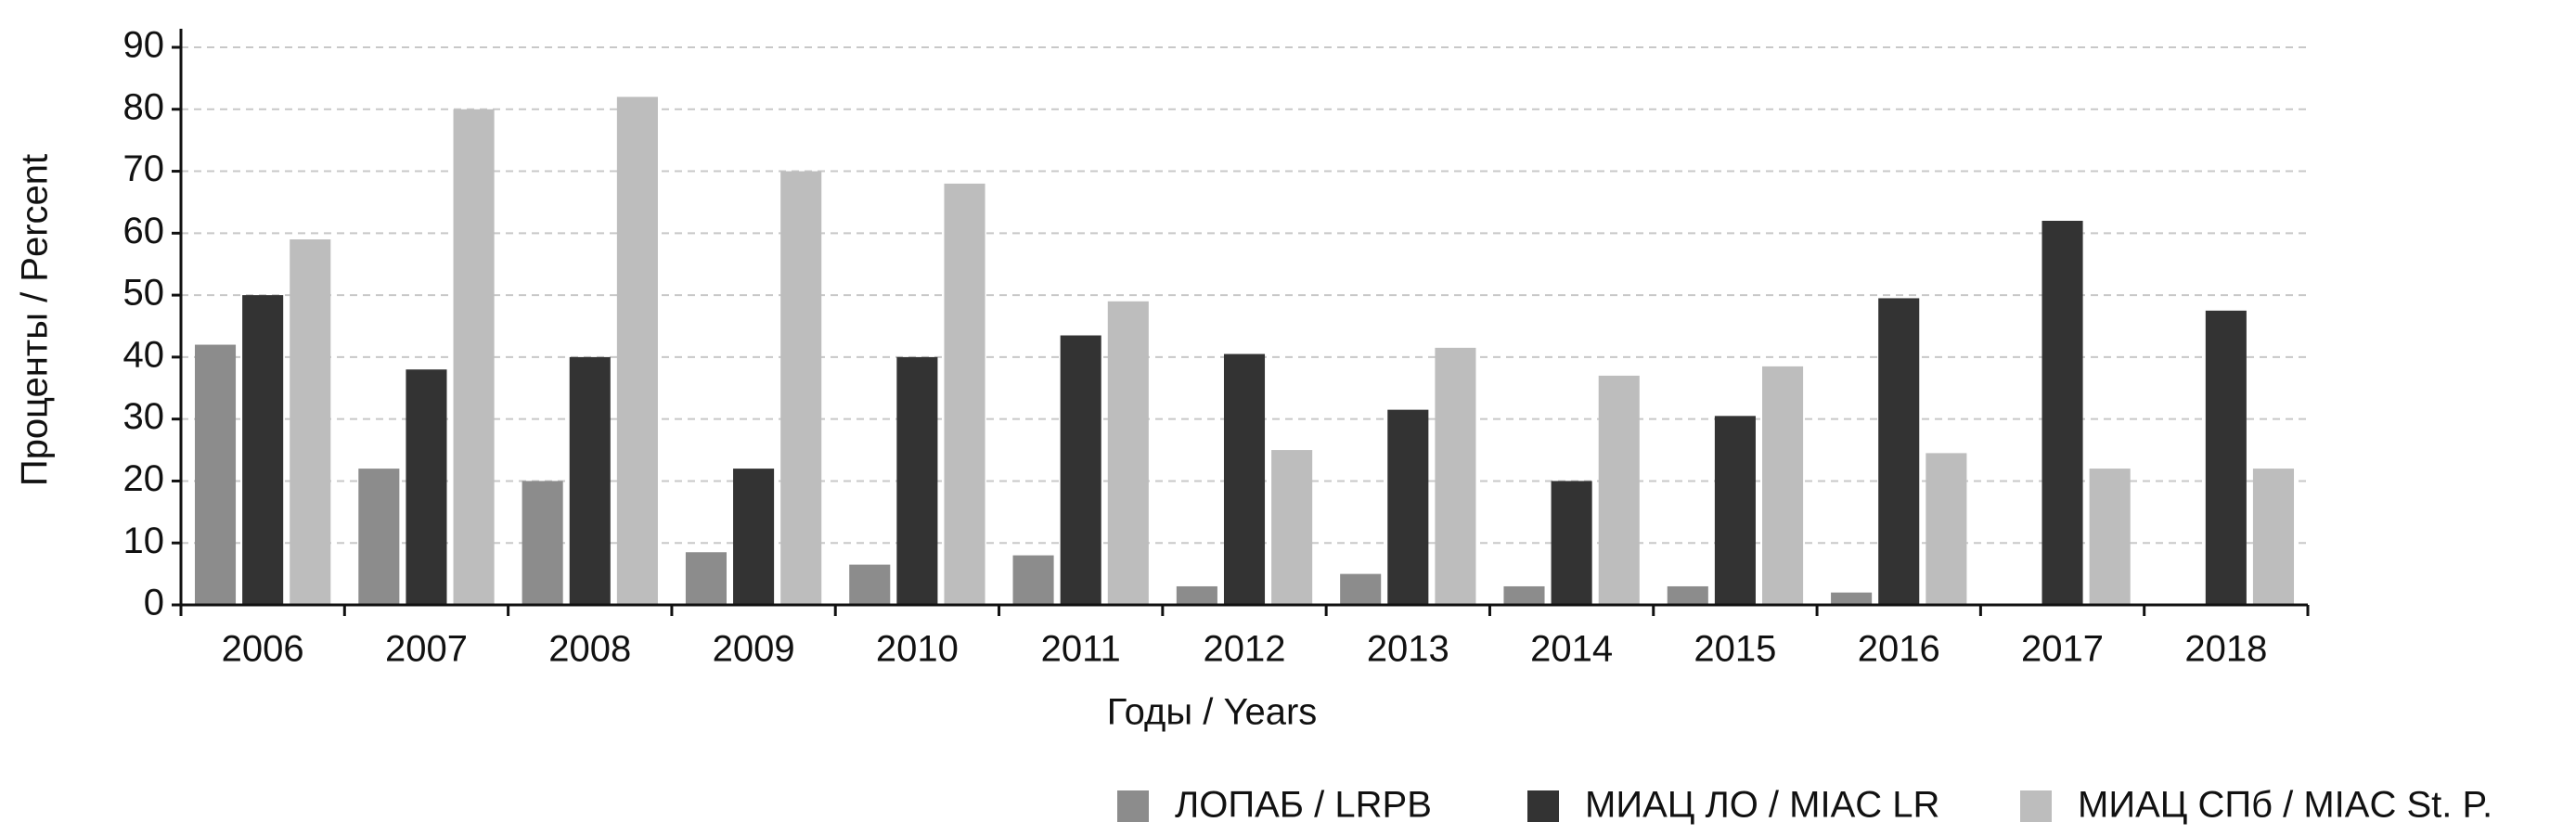 Image resolution: width=2576 pixels, height=835 pixels. Describe the element at coordinates (144, 107) in the screenshot. I see `y-tick-label: 80` at that location.